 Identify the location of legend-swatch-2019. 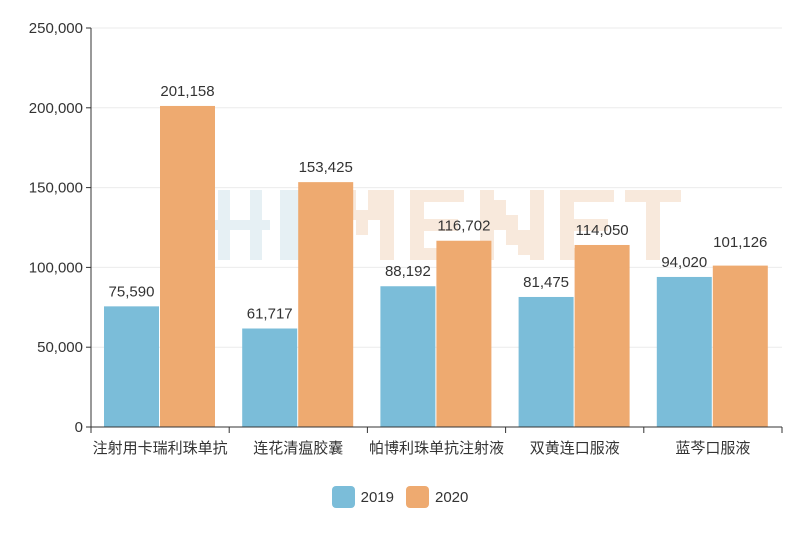
(343, 497).